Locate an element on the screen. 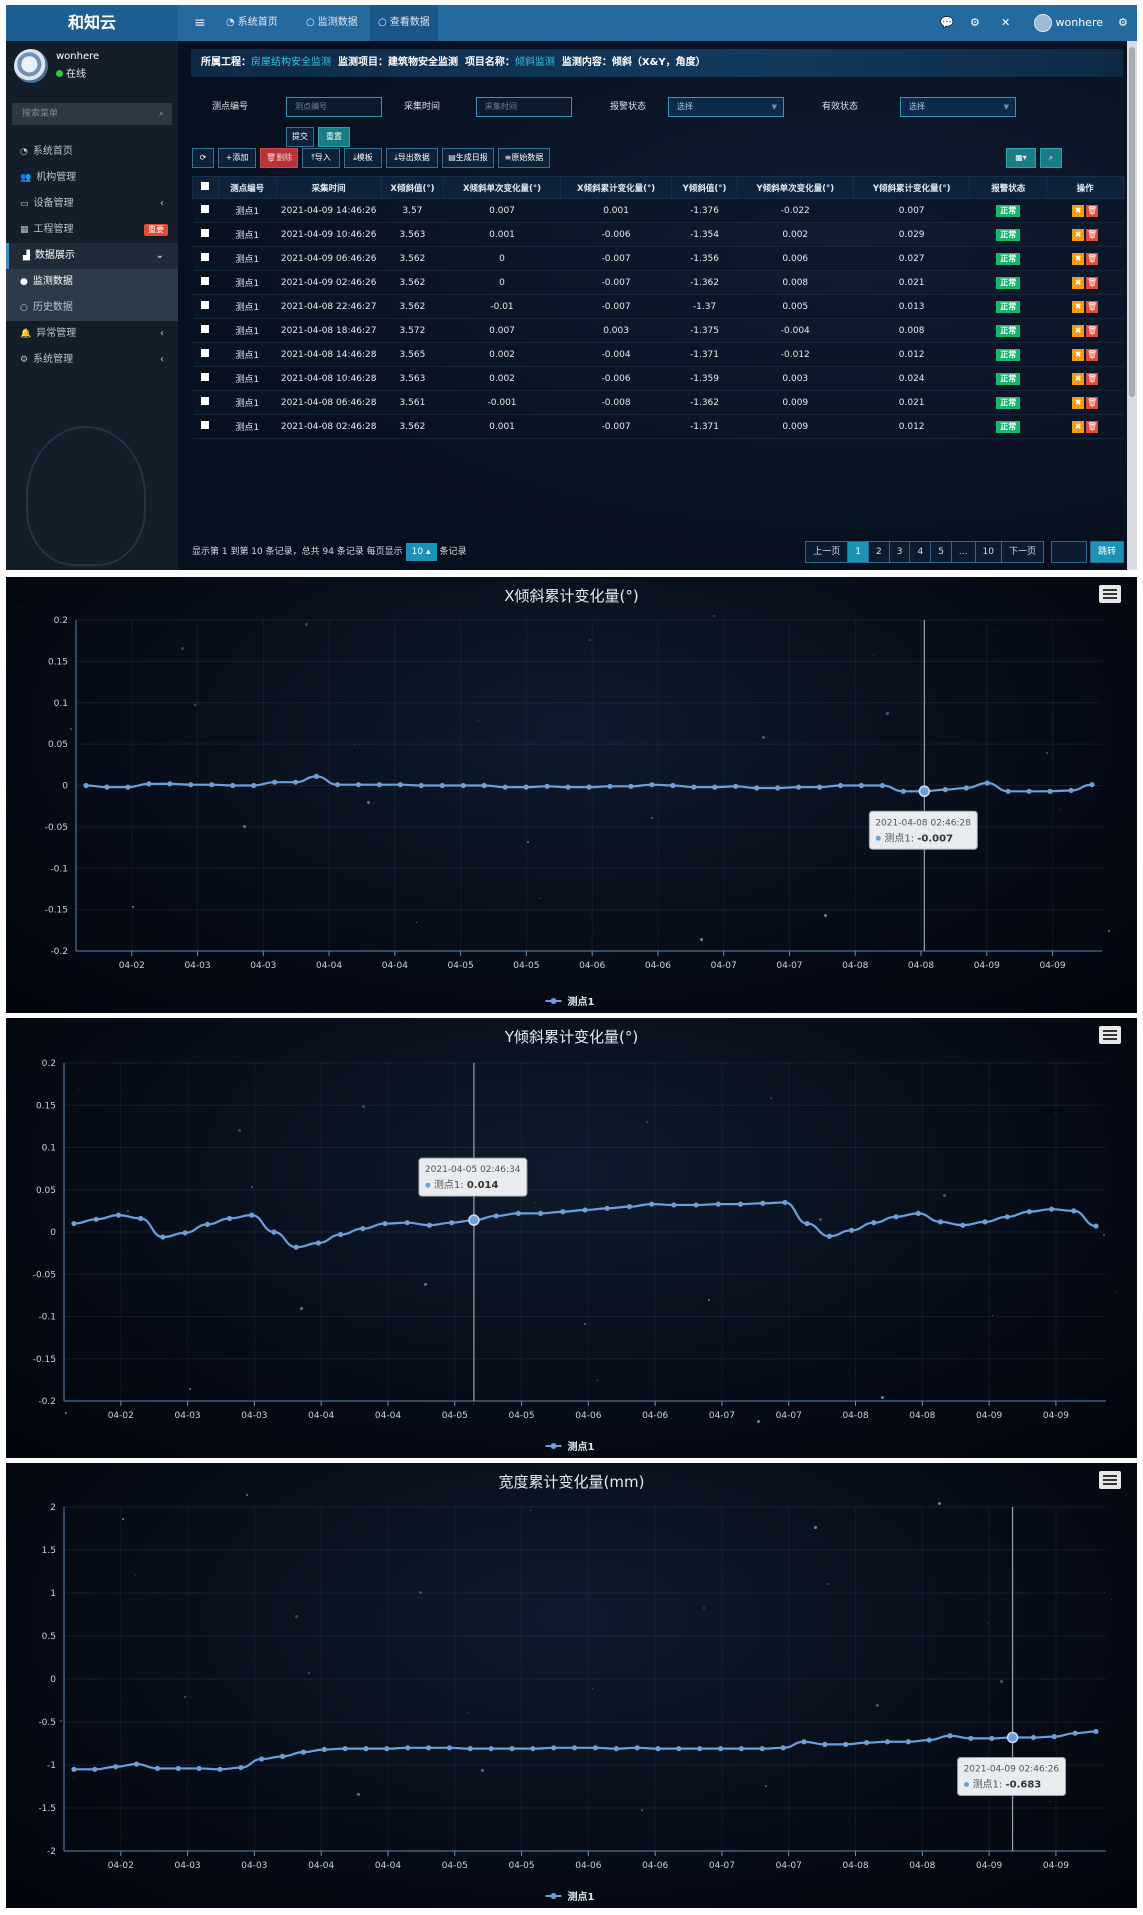 The width and height of the screenshot is (1143, 1915). scrollbar is located at coordinates (1132, 305).